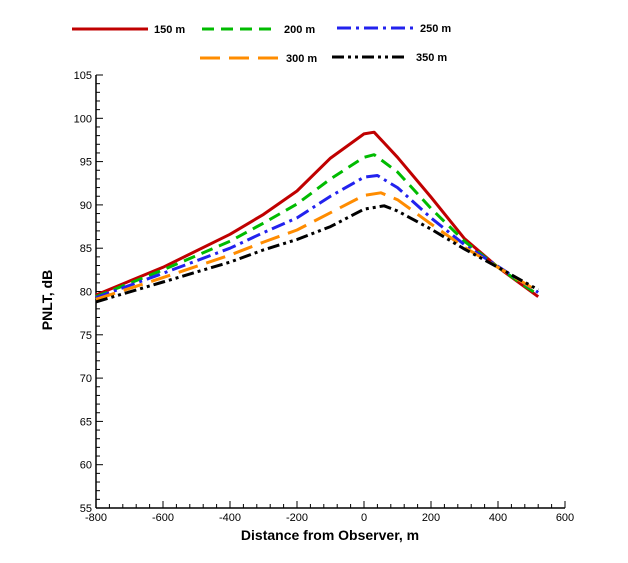  I want to click on y-axis-title: PNLT, dB, so click(47, 300).